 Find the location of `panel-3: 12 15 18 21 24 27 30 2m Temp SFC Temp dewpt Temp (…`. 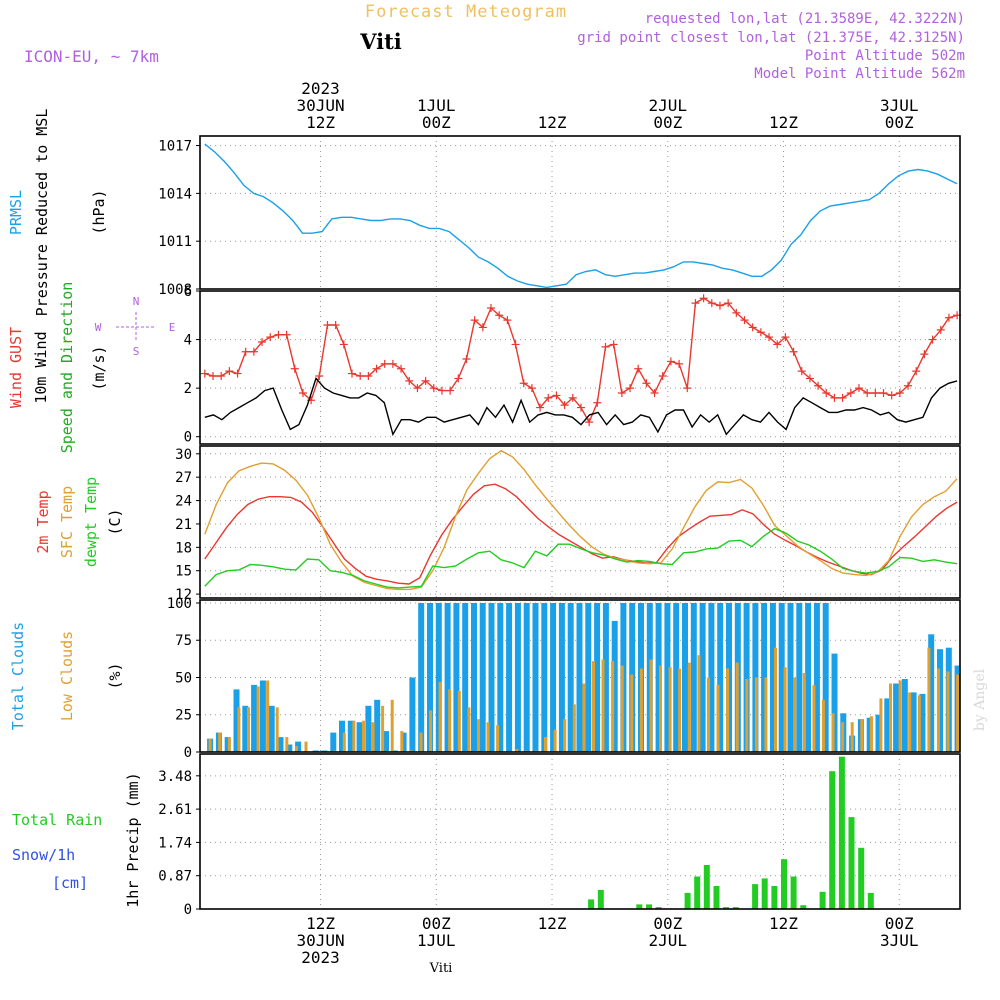

panel-3: 12 15 18 21 24 27 30 2m Temp SFC Temp dewpt Temp (… is located at coordinates (497, 524).